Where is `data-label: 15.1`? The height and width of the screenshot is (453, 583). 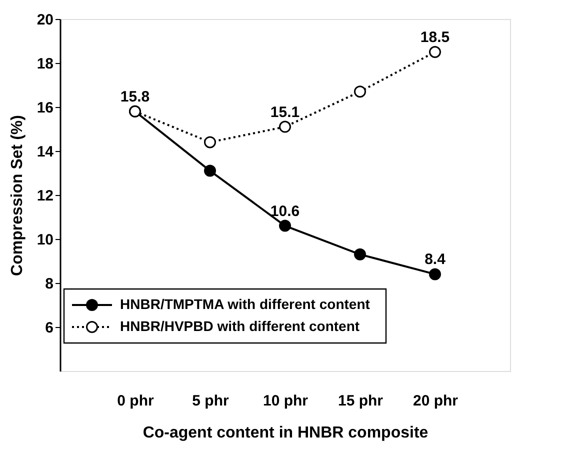
data-label: 15.1 is located at coordinates (285, 112).